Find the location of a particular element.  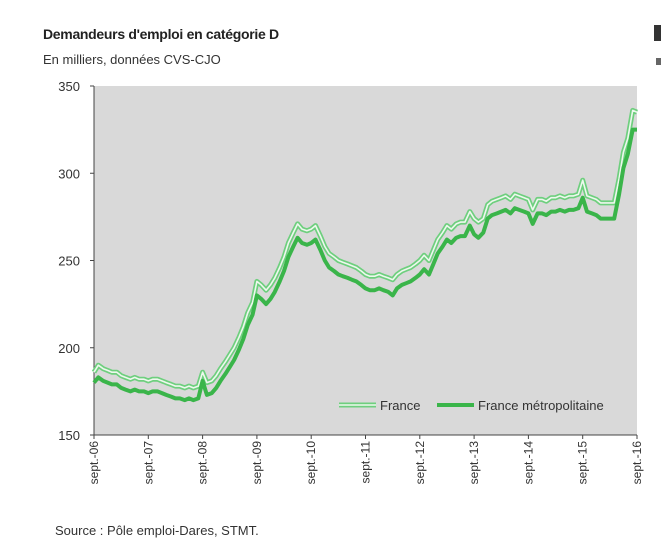

chart-subtitle: En milliers, données CVS-CJO is located at coordinates (132, 59).